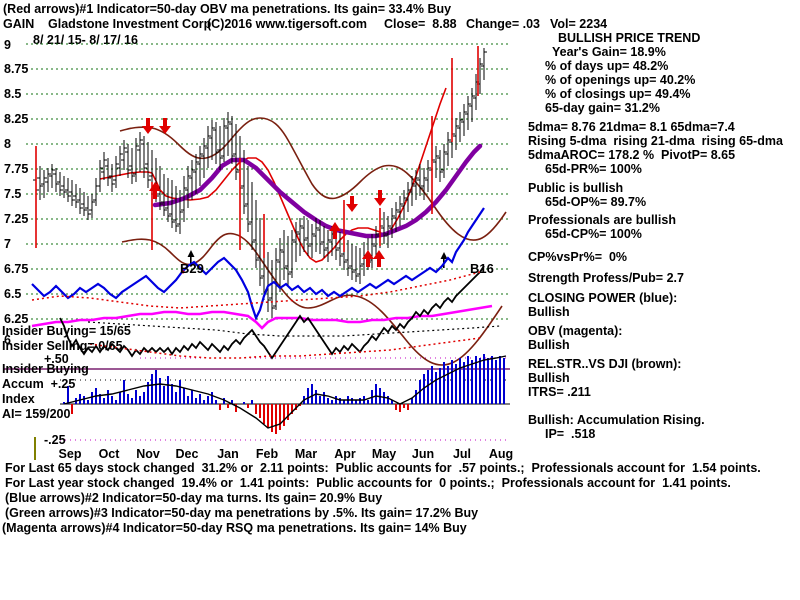 This screenshot has height=600, width=800. I want to click on annotation-b16: B16, so click(482, 268).